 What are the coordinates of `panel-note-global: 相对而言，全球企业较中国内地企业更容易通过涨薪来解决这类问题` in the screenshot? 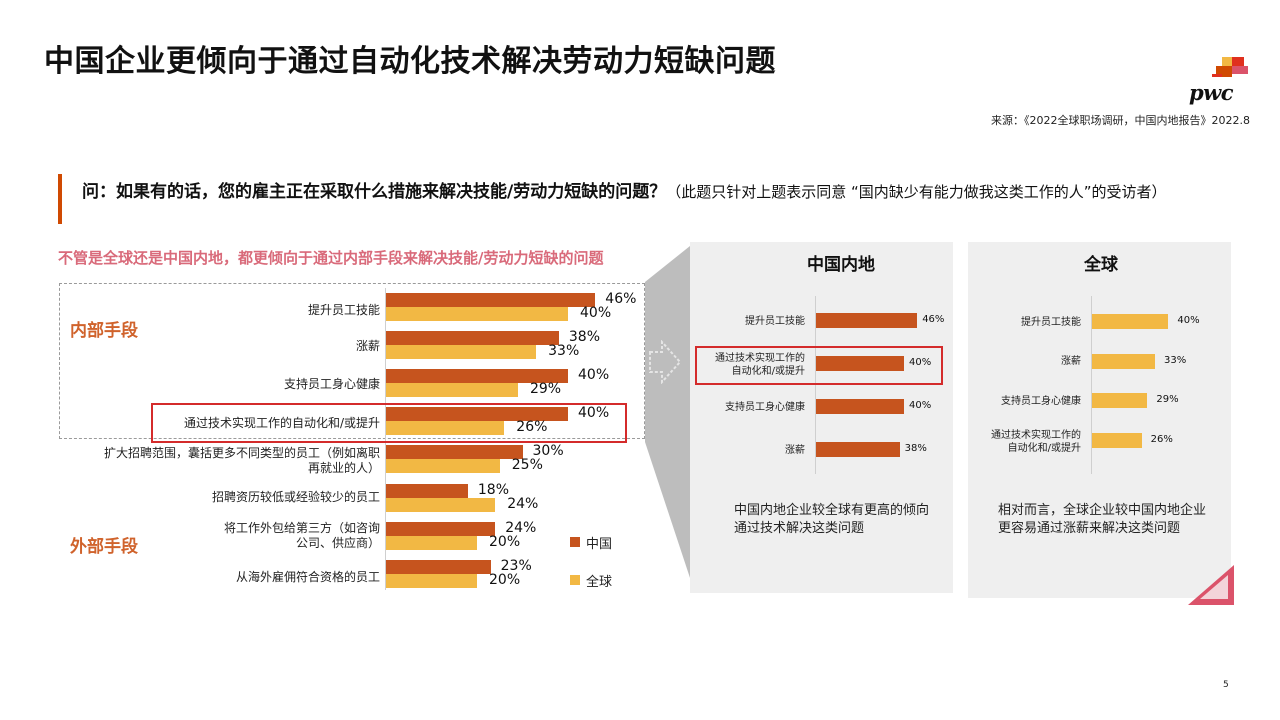 It's located at (1102, 519).